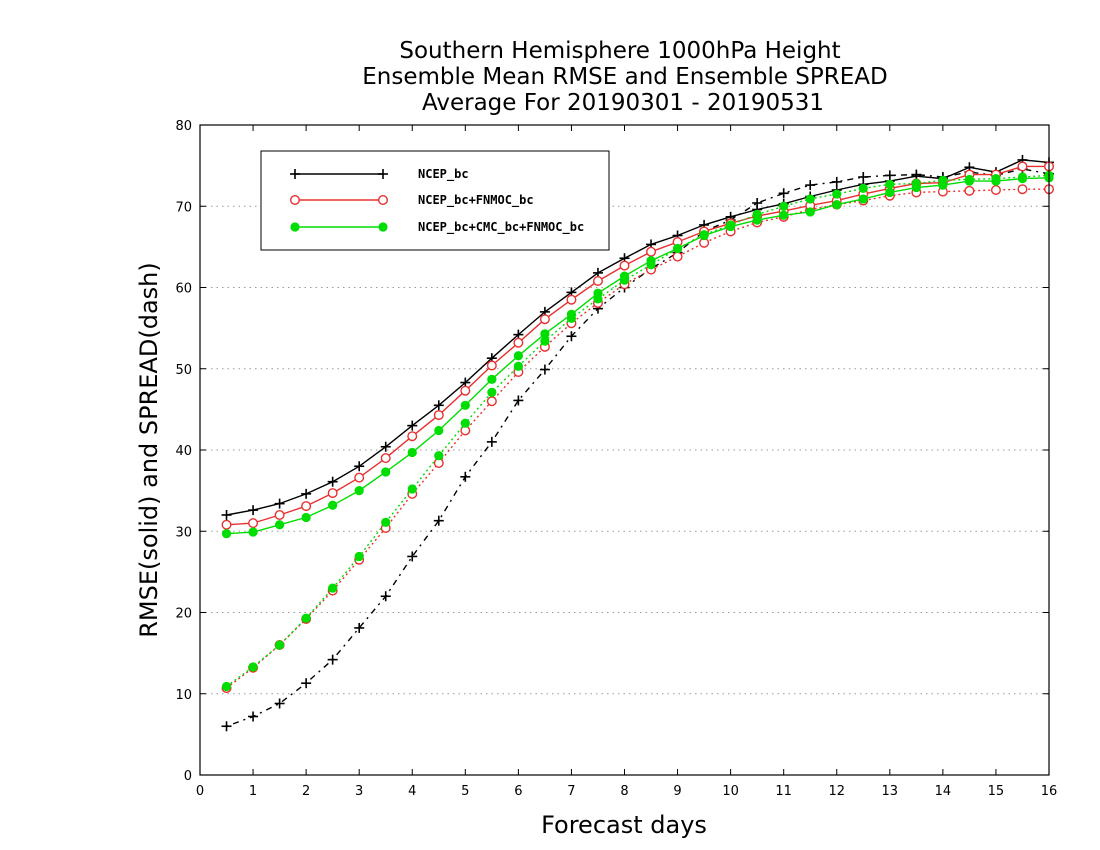  What do you see at coordinates (1049, 791) in the screenshot?
I see `x-tick-label: 16` at bounding box center [1049, 791].